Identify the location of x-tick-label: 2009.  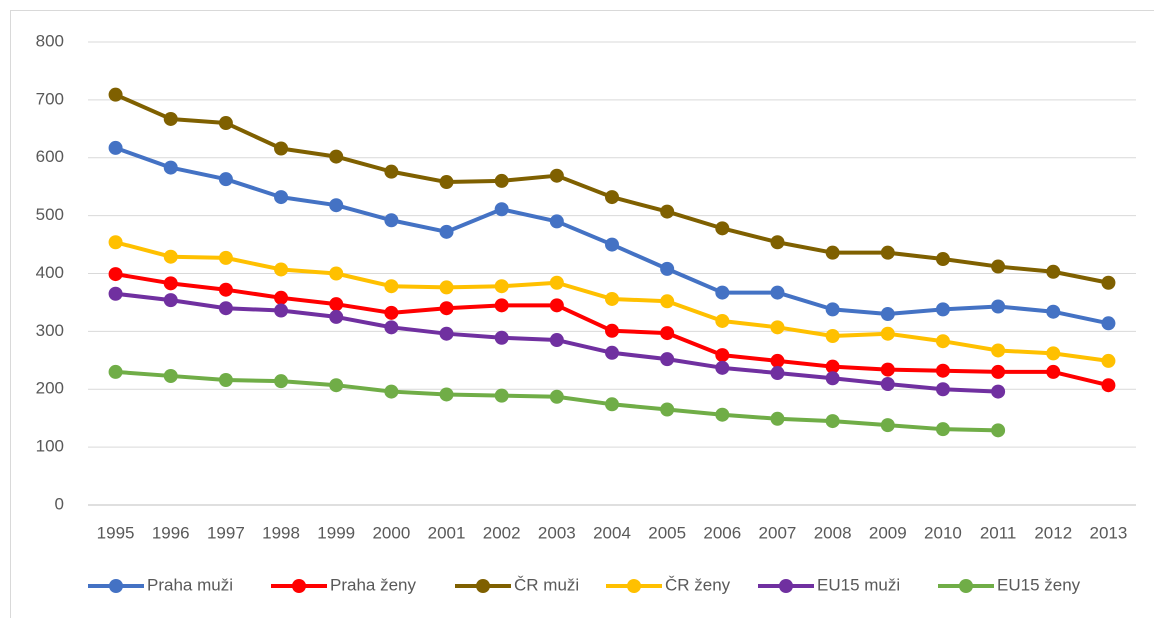
(888, 532).